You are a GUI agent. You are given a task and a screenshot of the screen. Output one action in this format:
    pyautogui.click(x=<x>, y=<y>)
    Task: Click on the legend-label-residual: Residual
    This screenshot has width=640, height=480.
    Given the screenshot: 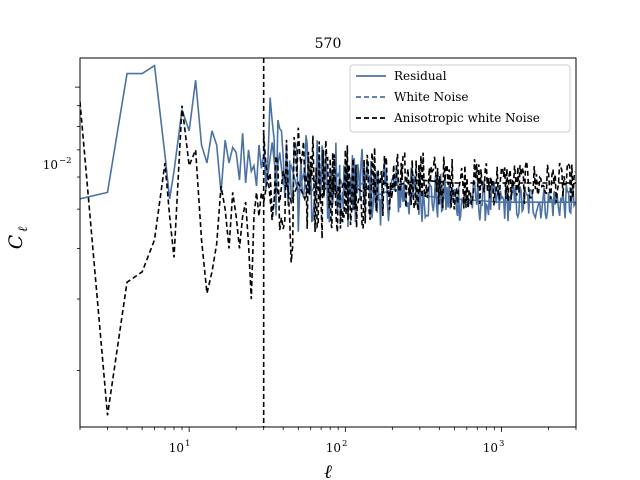 What is the action you would take?
    pyautogui.click(x=420, y=76)
    